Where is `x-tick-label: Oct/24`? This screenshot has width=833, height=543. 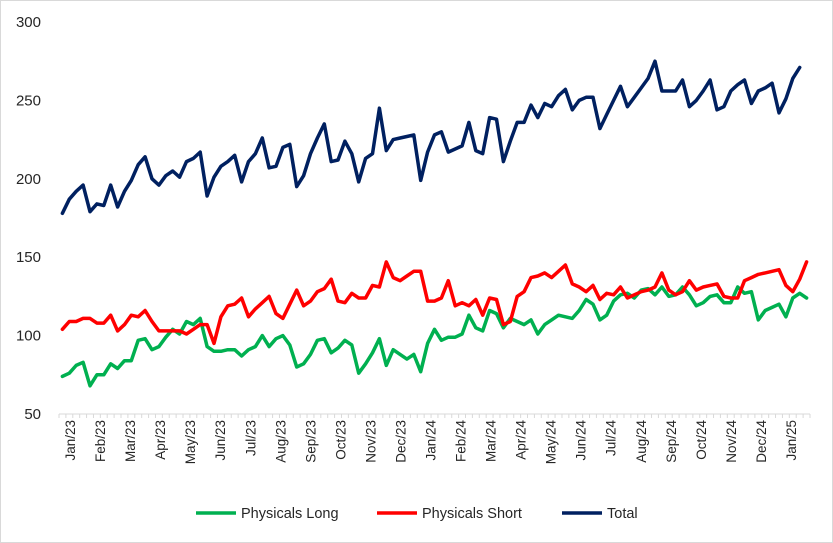 x-tick-label: Oct/24 is located at coordinates (701, 440).